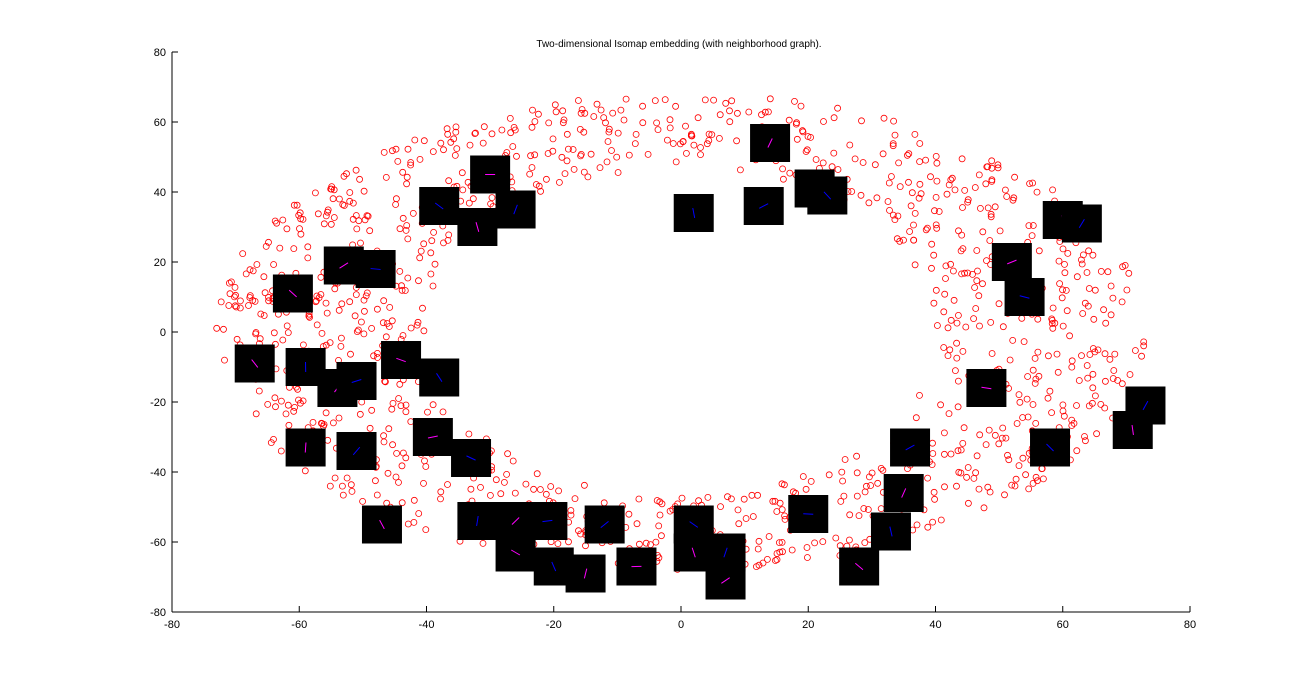  Describe the element at coordinates (172, 625) in the screenshot. I see `x-tick-label: -80` at that location.